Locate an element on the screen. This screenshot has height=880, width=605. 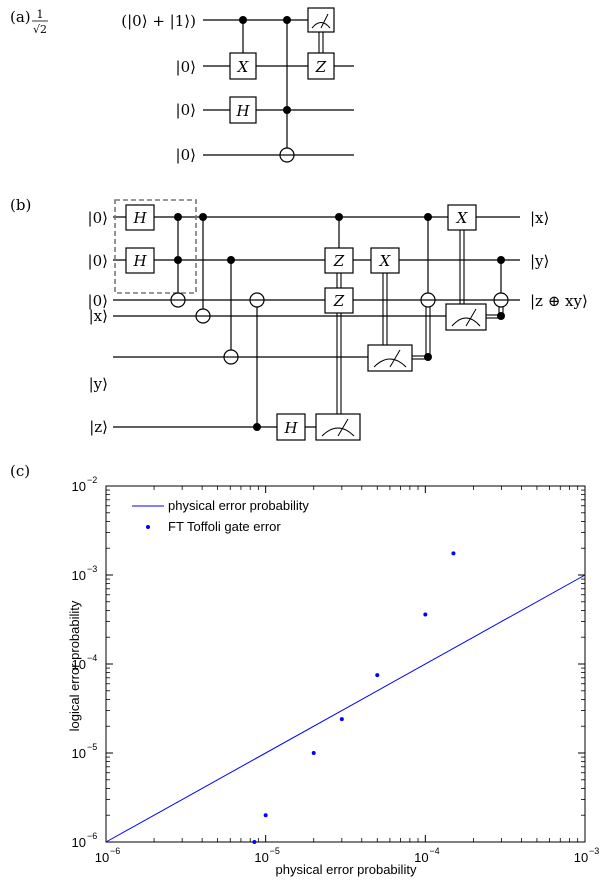
y-tick-exponent: −3 is located at coordinates (92, 569).